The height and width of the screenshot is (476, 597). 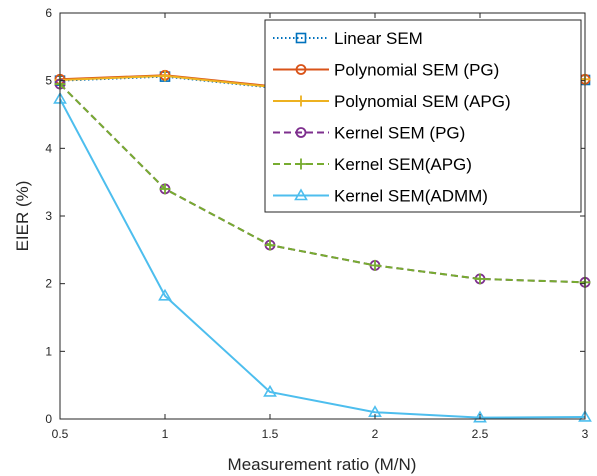 I want to click on legend-label: Kernel SEM(ADMM), so click(x=411, y=196).